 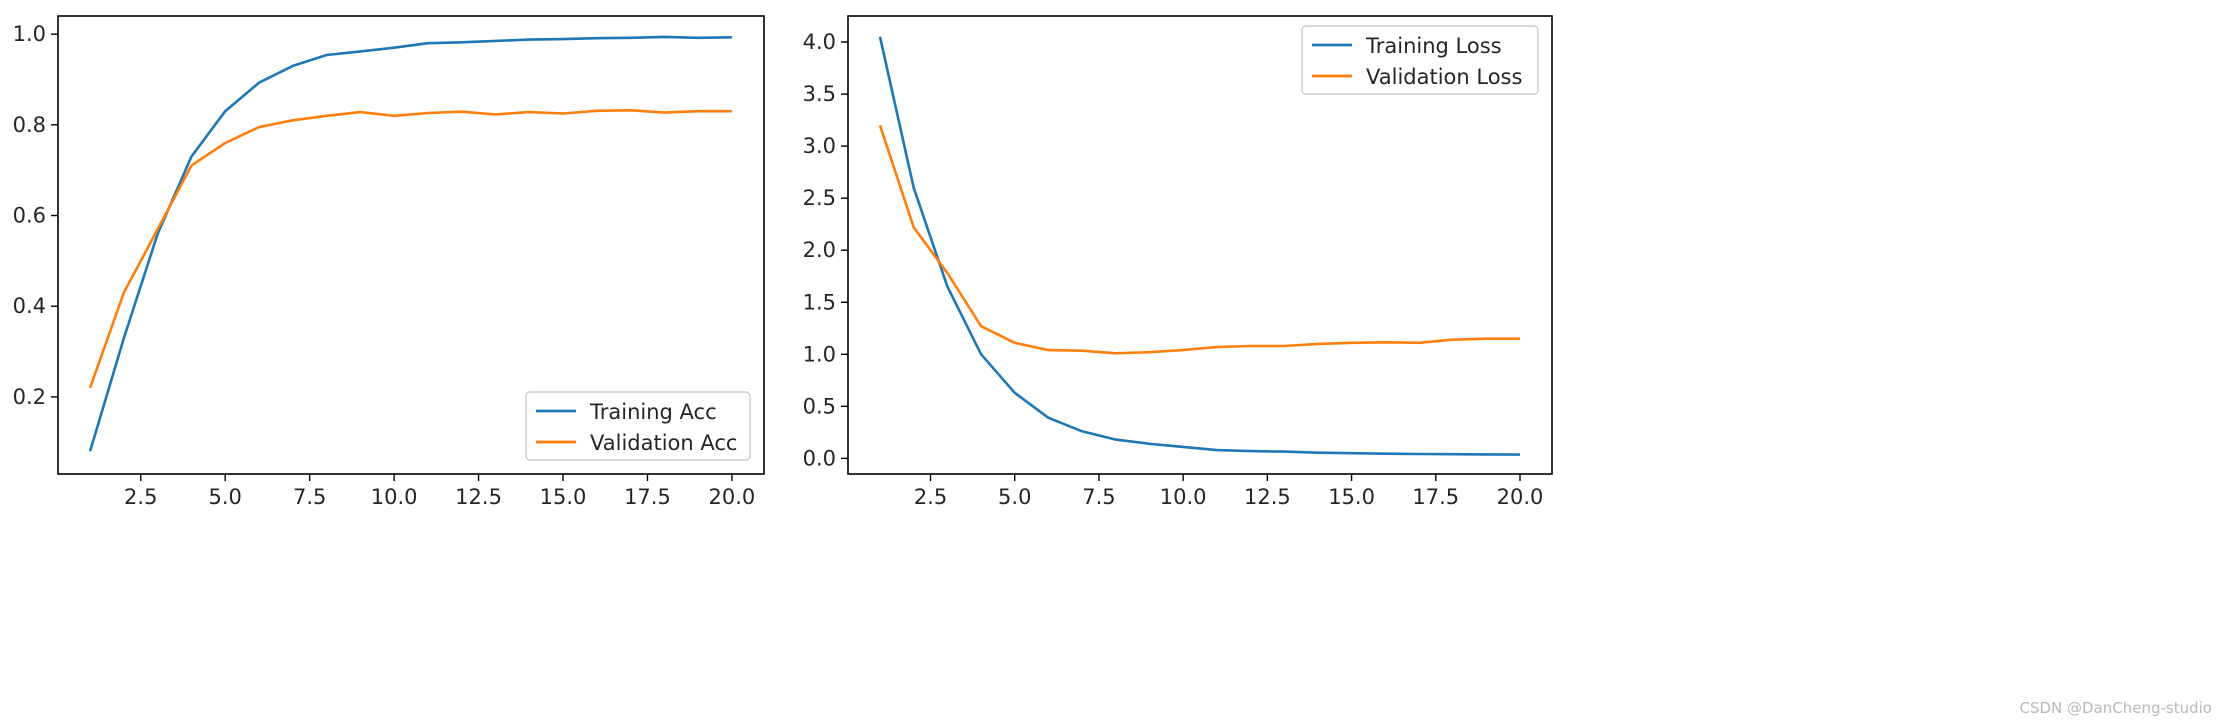 What do you see at coordinates (29, 125) in the screenshot?
I see `y-tick-label: 0.8` at bounding box center [29, 125].